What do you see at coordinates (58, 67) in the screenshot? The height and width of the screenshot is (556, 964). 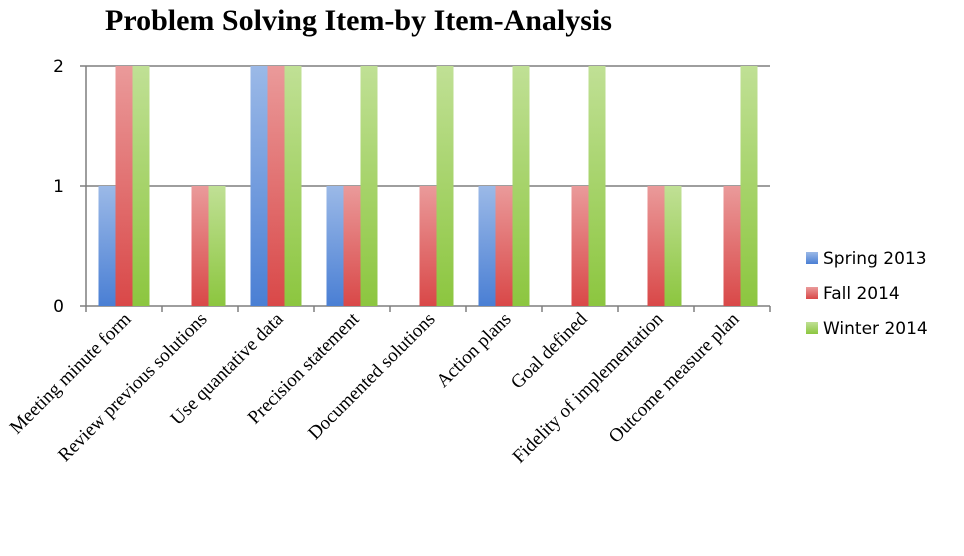 I see `y-tick-label: 2` at bounding box center [58, 67].